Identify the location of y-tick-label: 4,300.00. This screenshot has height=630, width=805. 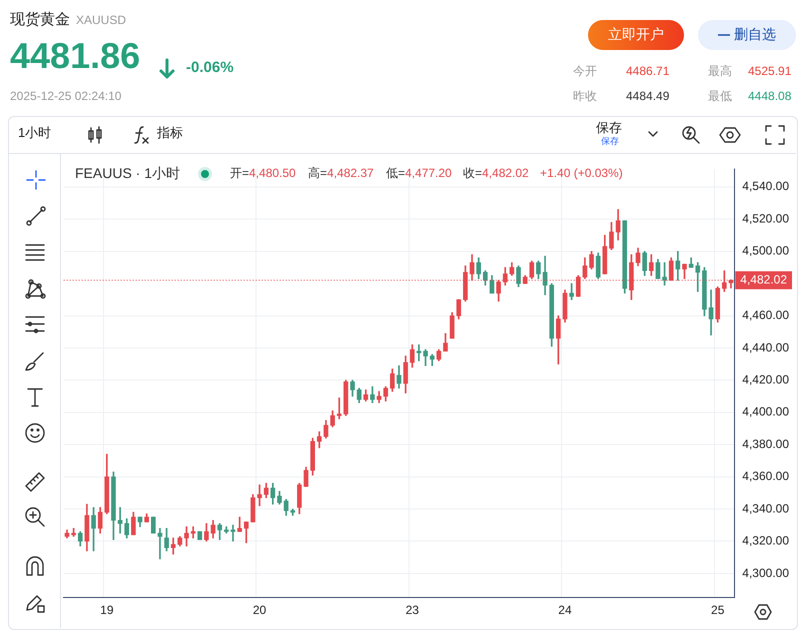
(766, 573).